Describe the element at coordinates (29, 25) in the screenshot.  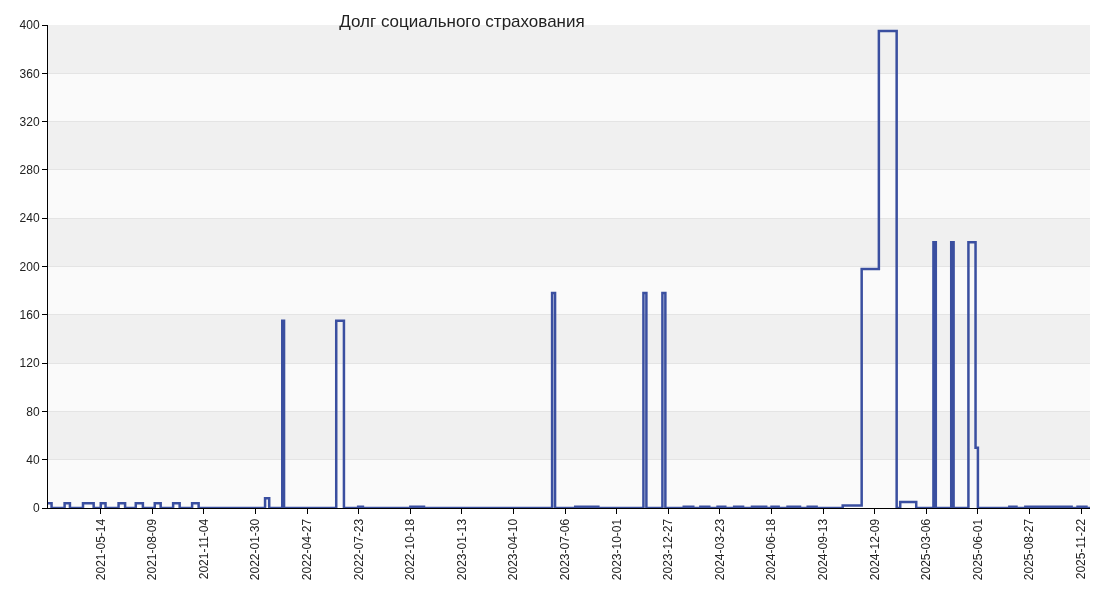
I see `y-tick-label: 400` at that location.